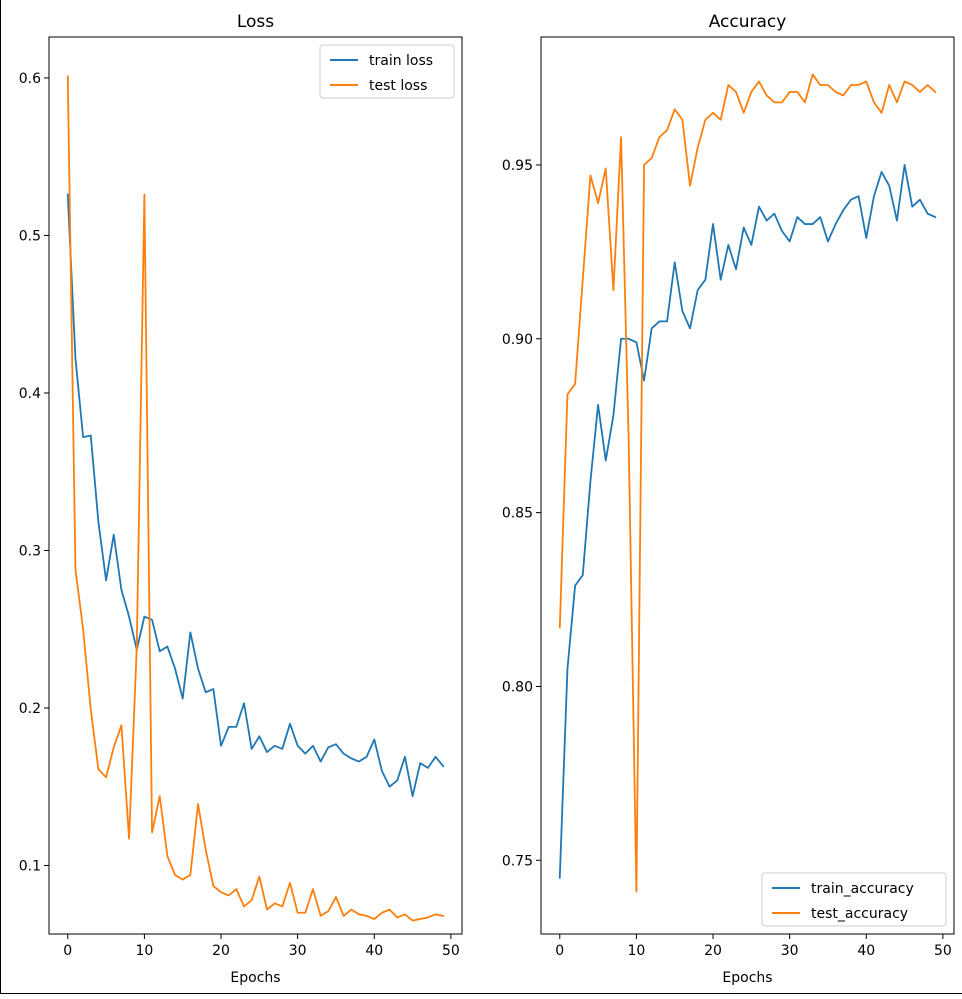 The height and width of the screenshot is (999, 962). I want to click on y-tick-label: 0.3, so click(30, 551).